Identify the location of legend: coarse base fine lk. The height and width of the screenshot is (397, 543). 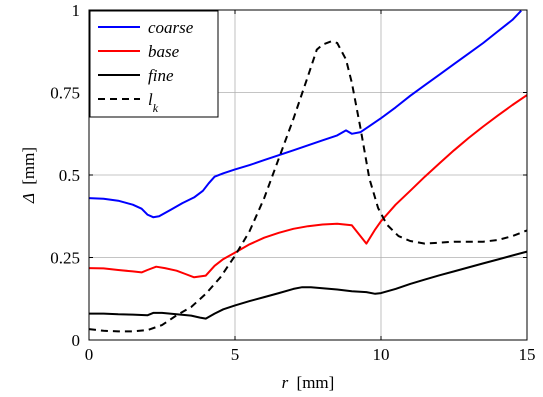
(154, 64).